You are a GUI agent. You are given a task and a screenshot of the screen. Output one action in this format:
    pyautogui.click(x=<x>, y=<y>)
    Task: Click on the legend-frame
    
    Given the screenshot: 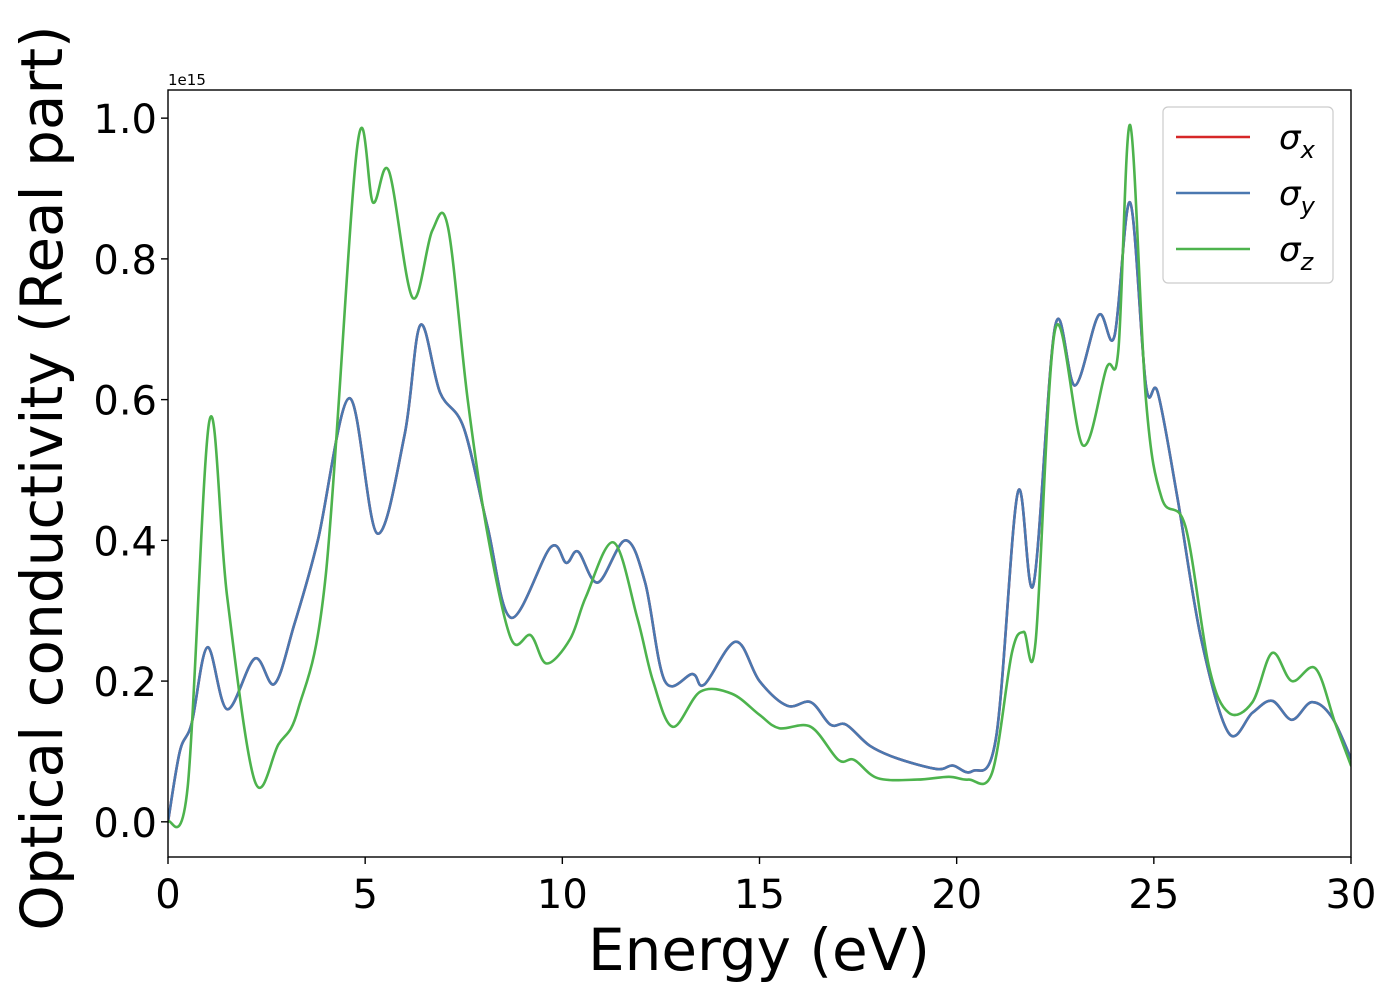 What is the action you would take?
    pyautogui.click(x=1248, y=195)
    